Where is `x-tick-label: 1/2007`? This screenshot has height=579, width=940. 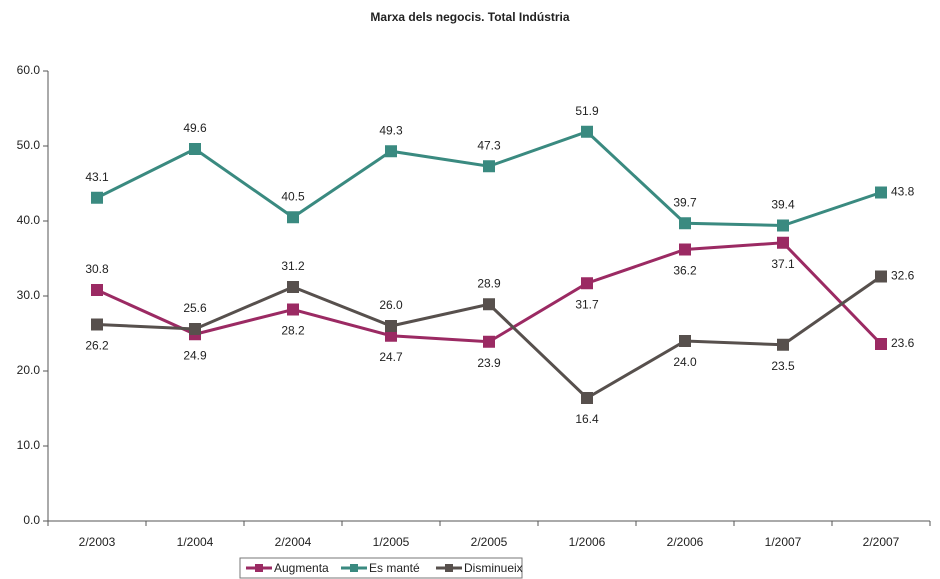 x-tick-label: 1/2007 is located at coordinates (783, 542).